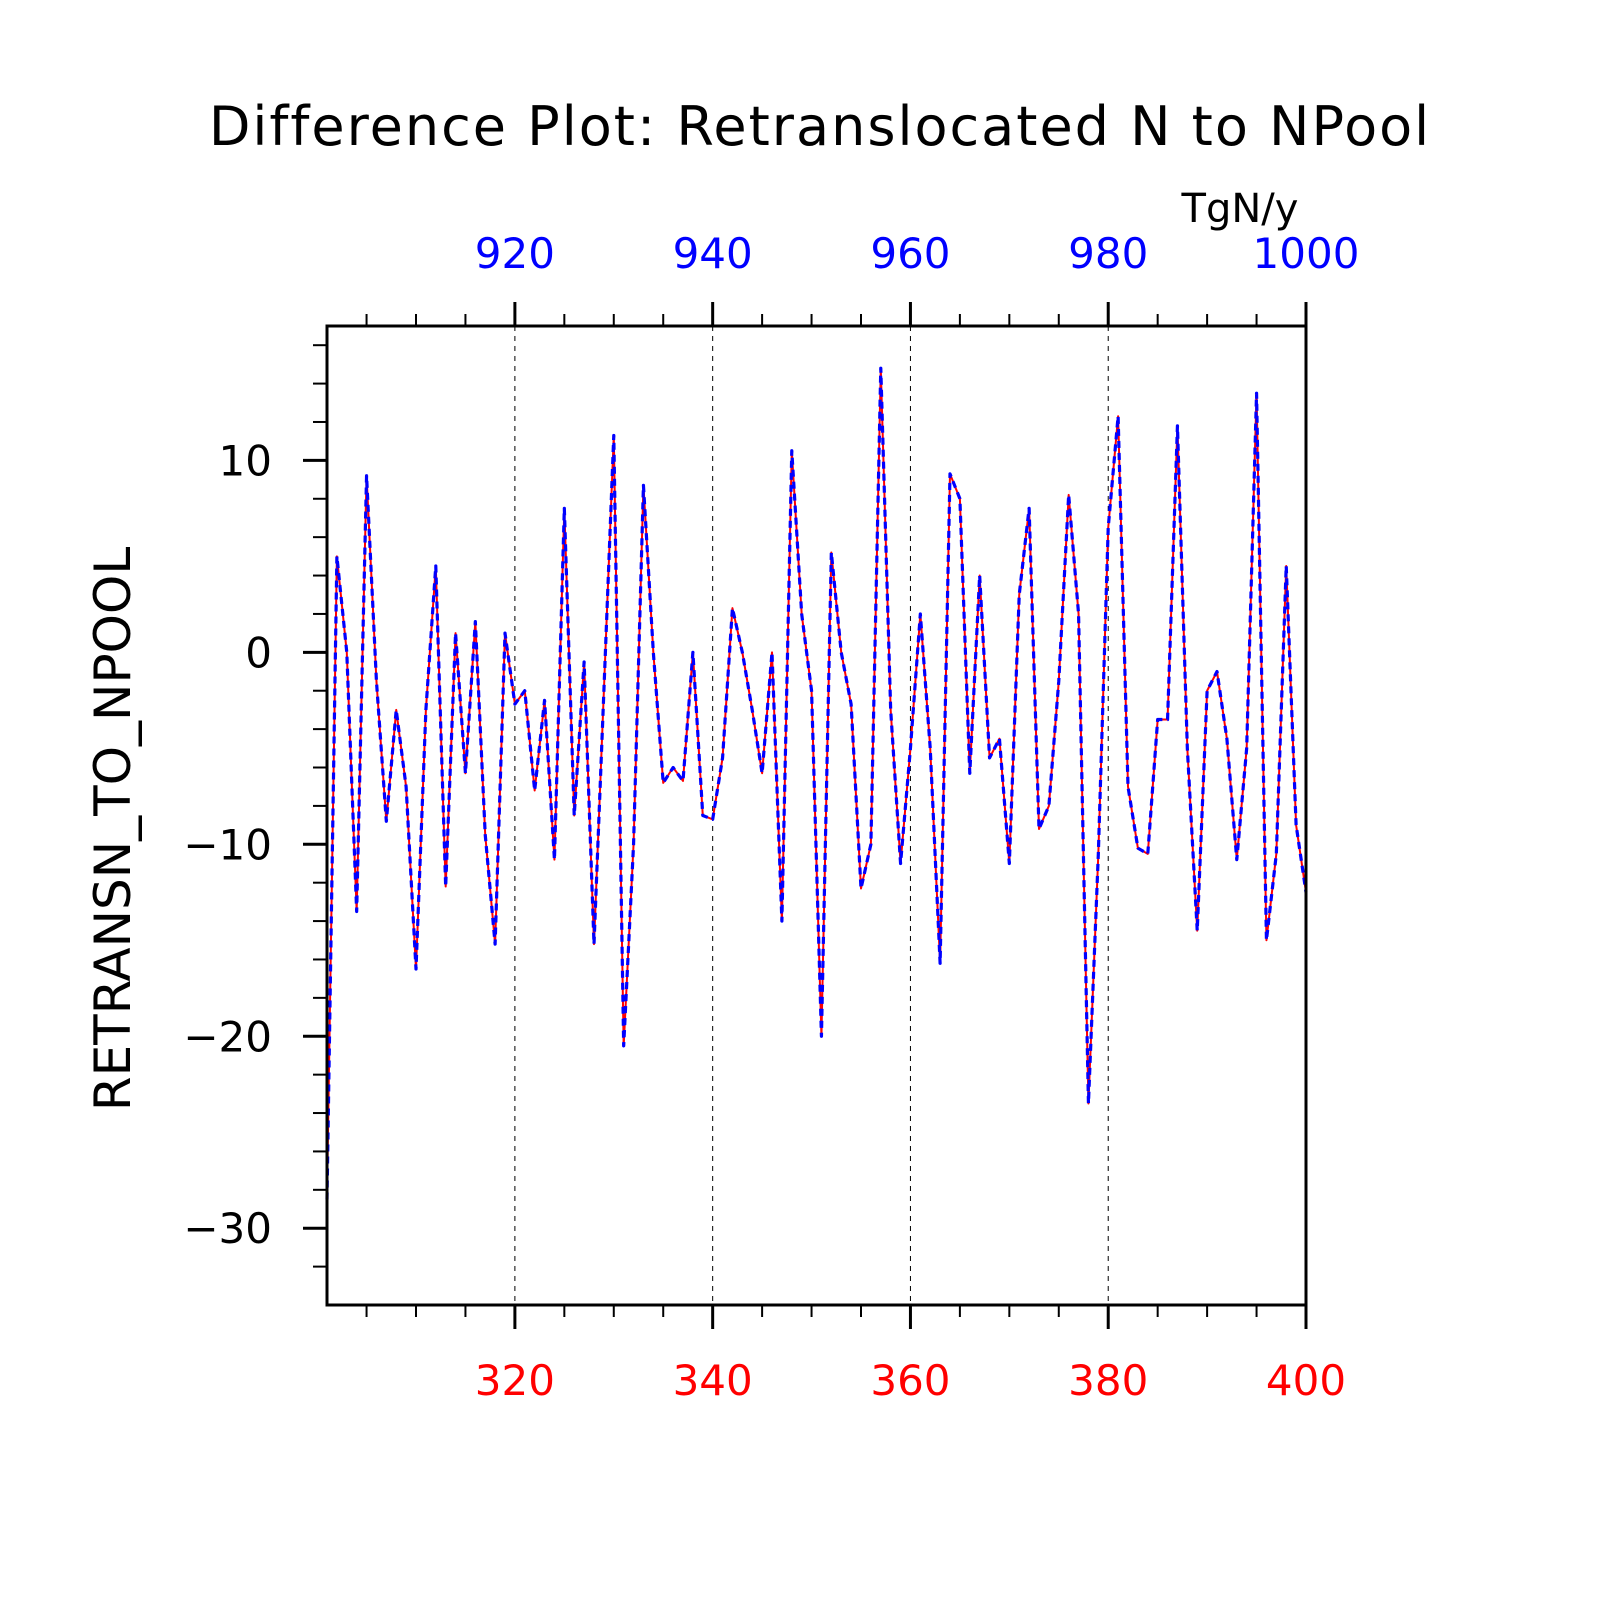 The height and width of the screenshot is (1620, 1620). What do you see at coordinates (515, 253) in the screenshot?
I see `x-tick-label-top: 920` at bounding box center [515, 253].